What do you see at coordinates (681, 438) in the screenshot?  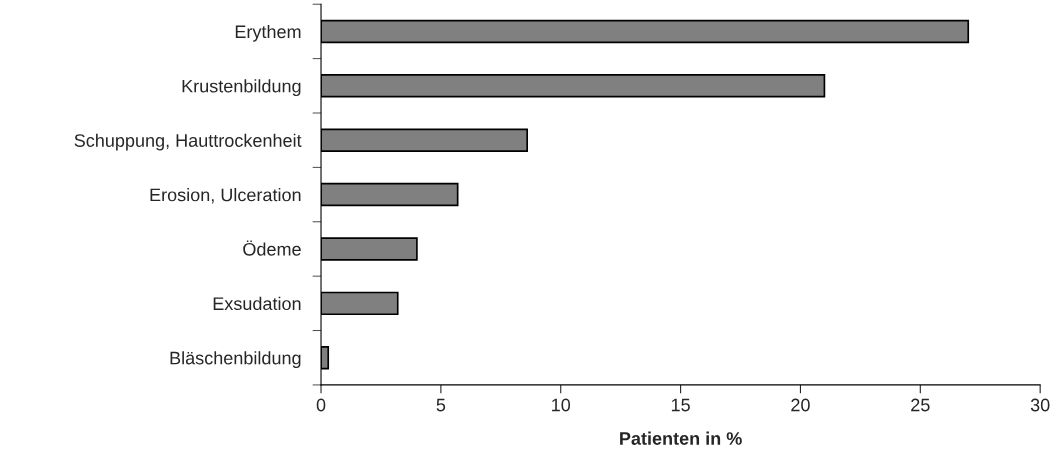 I see `x-axis-title: Patienten in %` at bounding box center [681, 438].